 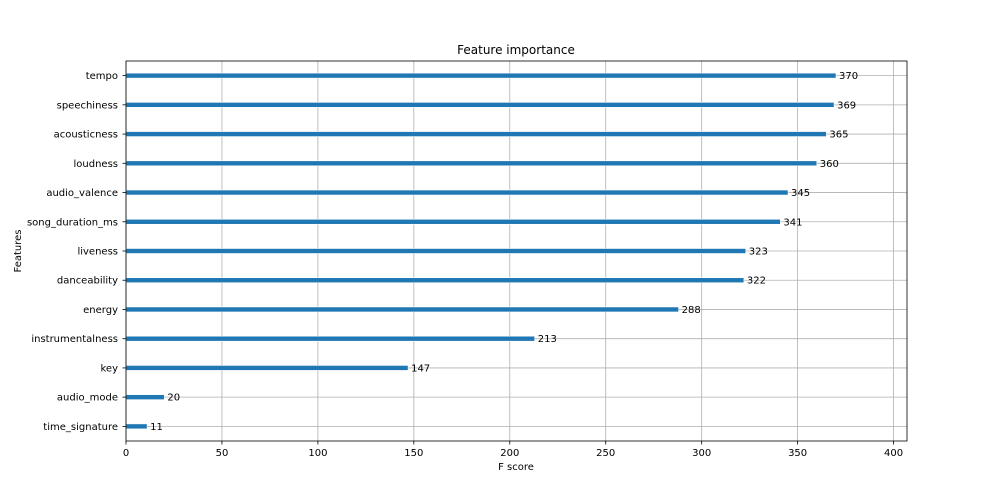 What do you see at coordinates (453, 221) in the screenshot?
I see `bar-song_duration_ms` at bounding box center [453, 221].